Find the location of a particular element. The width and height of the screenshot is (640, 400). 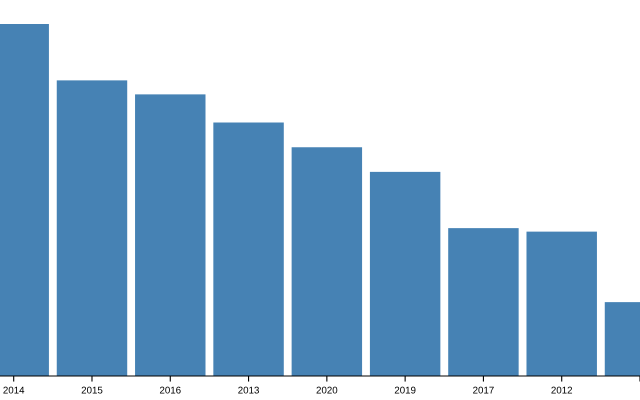

x-tick-label: 2017 is located at coordinates (483, 390).